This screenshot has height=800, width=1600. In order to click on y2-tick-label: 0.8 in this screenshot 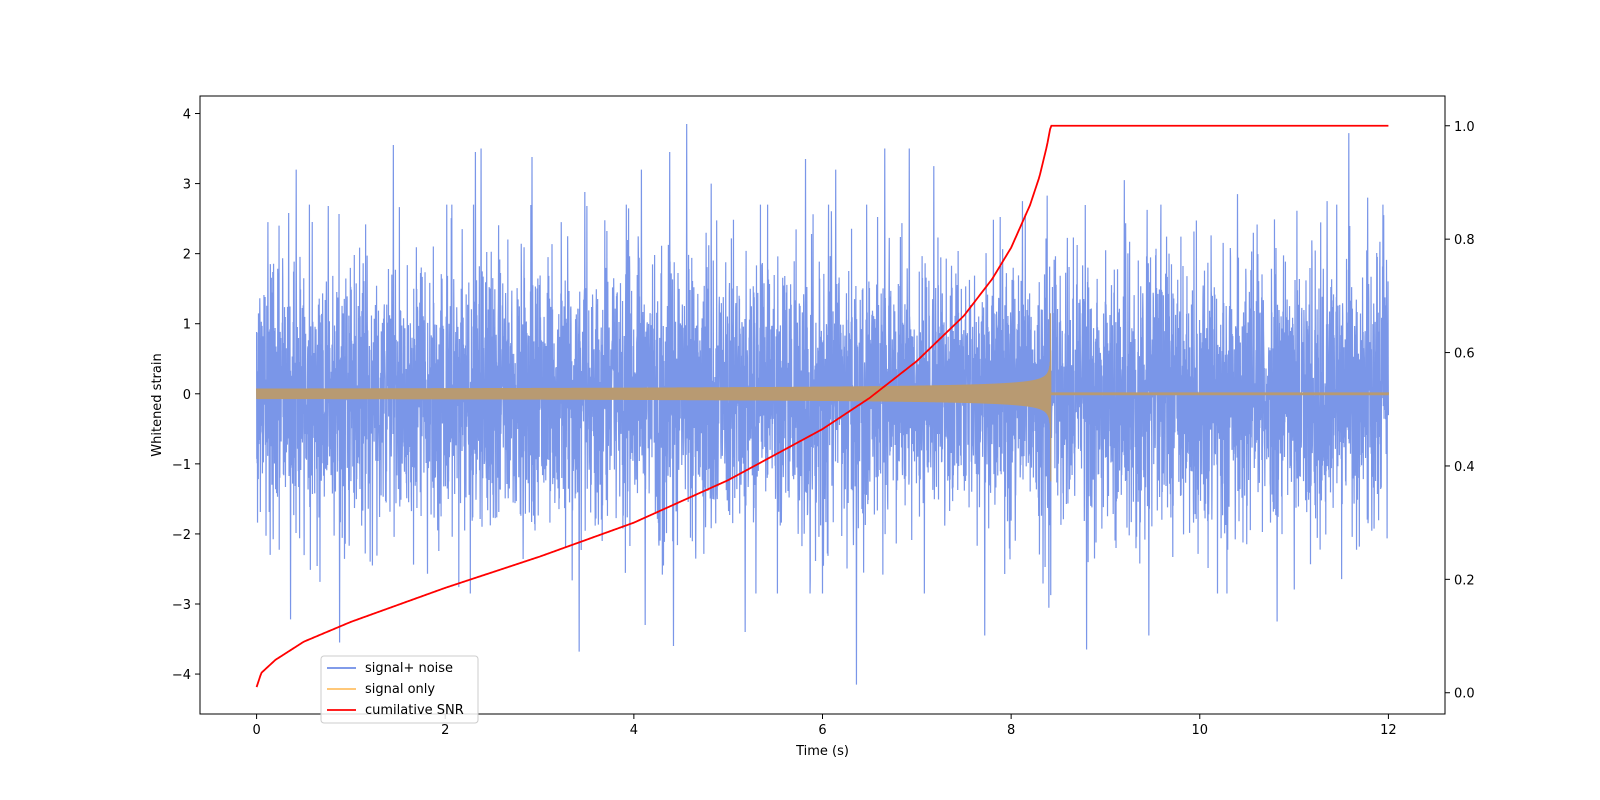, I will do `click(1464, 240)`.